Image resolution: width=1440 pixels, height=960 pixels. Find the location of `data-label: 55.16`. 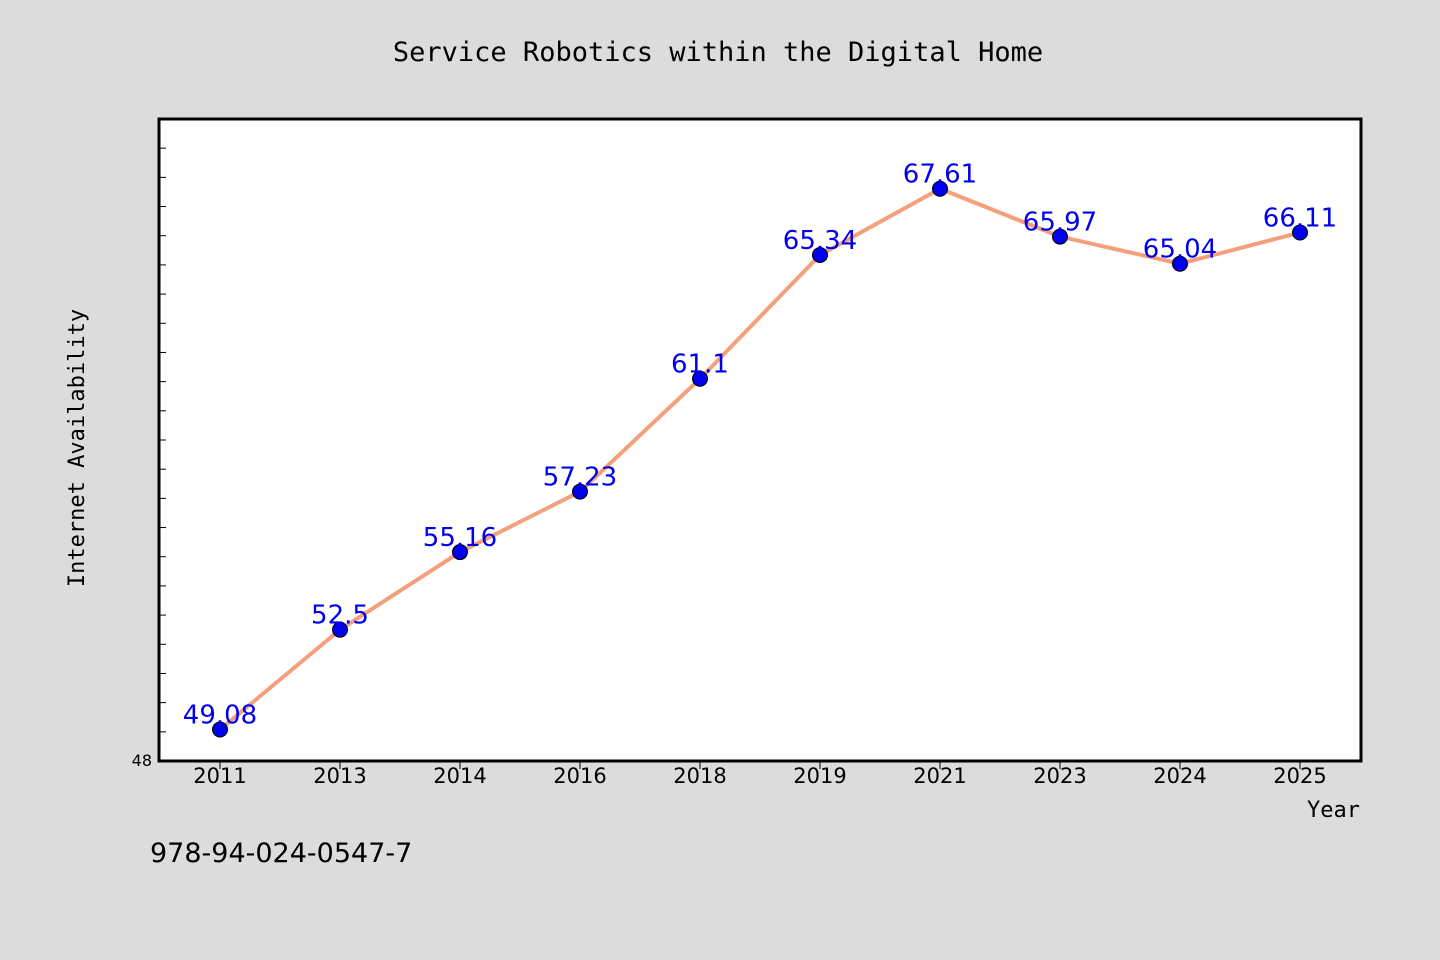

data-label: 55.16 is located at coordinates (460, 538).